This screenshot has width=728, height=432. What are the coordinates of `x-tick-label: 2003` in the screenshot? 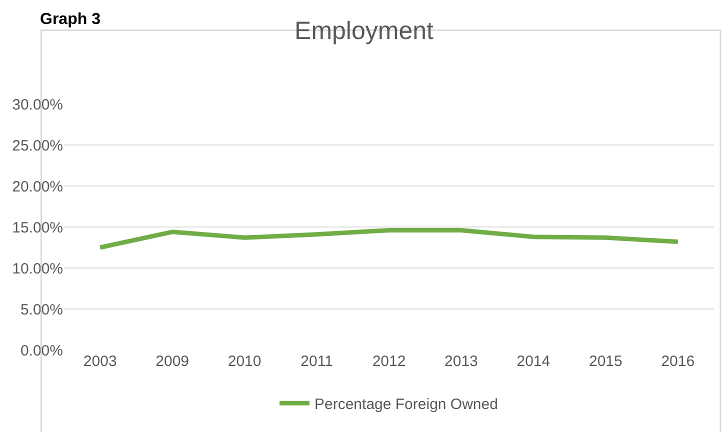 It's located at (100, 361).